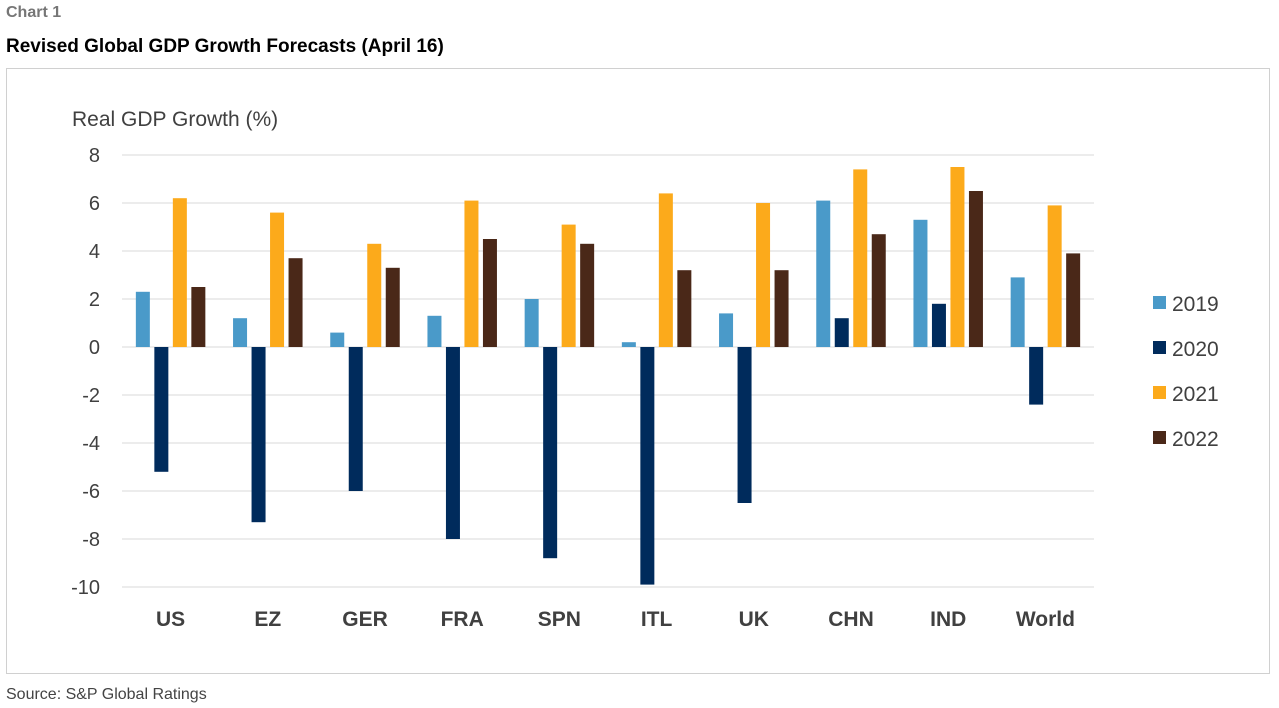 The image size is (1279, 708). I want to click on category-label: UK, so click(754, 619).